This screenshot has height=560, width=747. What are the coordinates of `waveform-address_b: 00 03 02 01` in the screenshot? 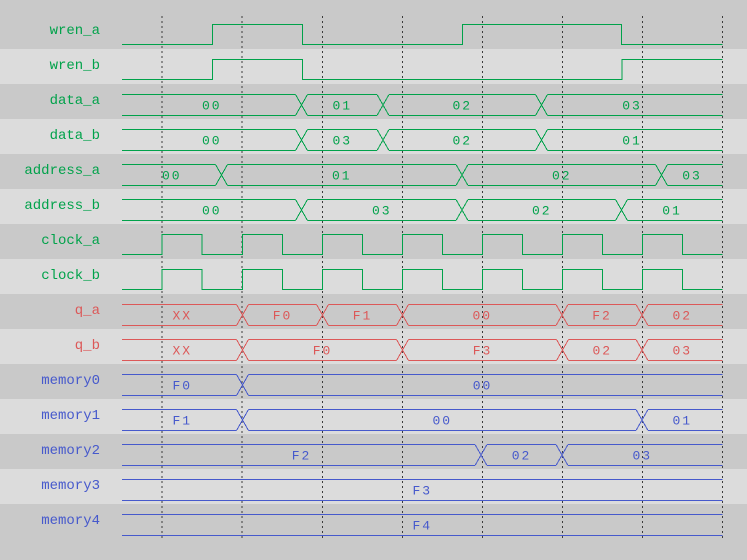 It's located at (422, 210).